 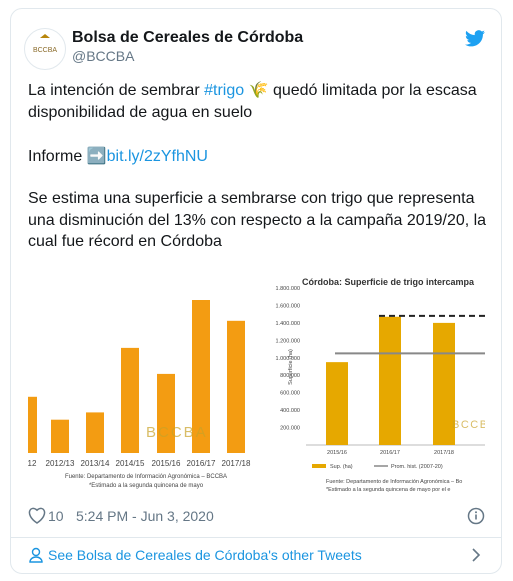 What do you see at coordinates (188, 37) in the screenshot?
I see `account-name: Bolsa de Cereales de Córdoba` at bounding box center [188, 37].